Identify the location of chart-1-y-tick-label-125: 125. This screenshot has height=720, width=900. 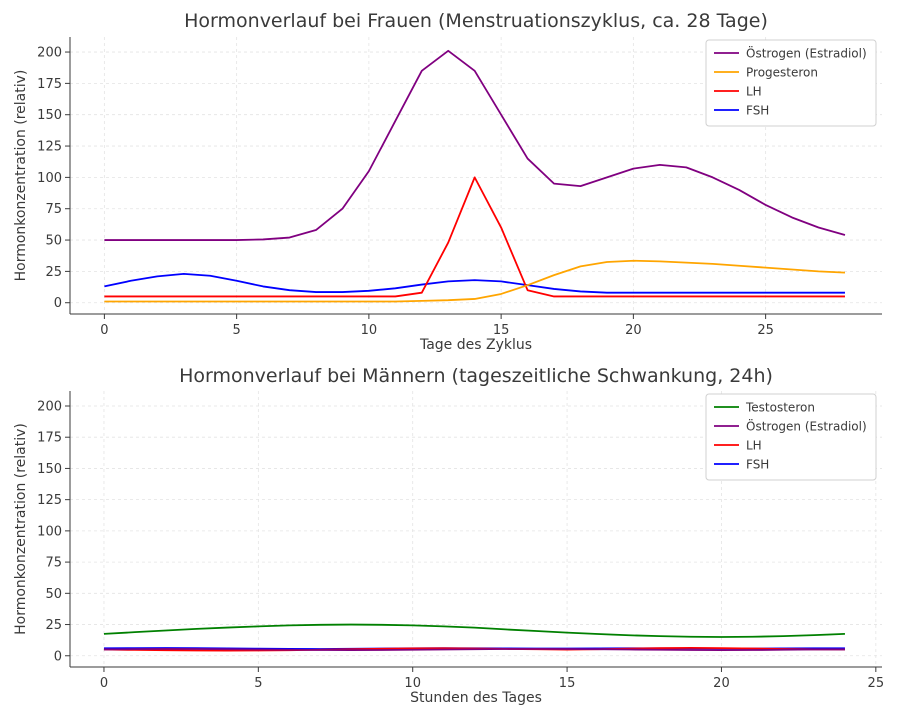
(49, 500).